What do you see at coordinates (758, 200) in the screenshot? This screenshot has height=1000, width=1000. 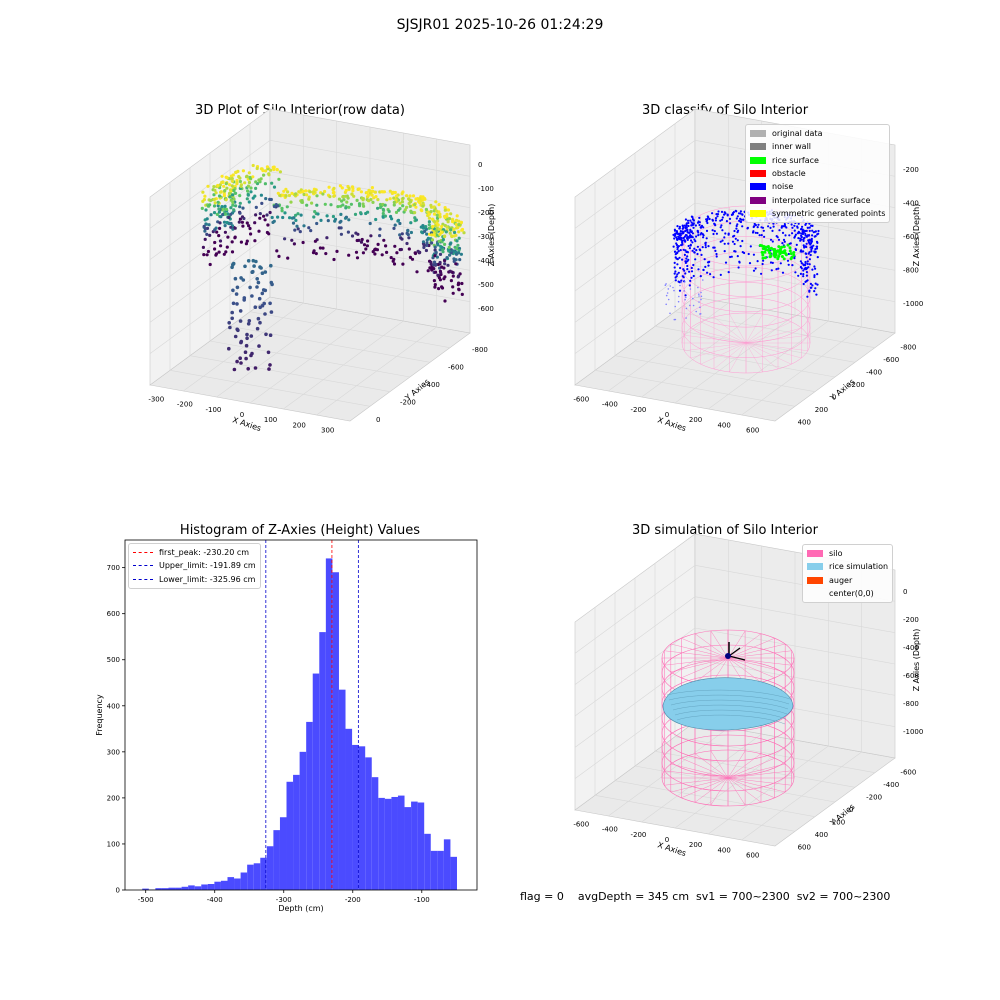 I see `legend-swatch` at bounding box center [758, 200].